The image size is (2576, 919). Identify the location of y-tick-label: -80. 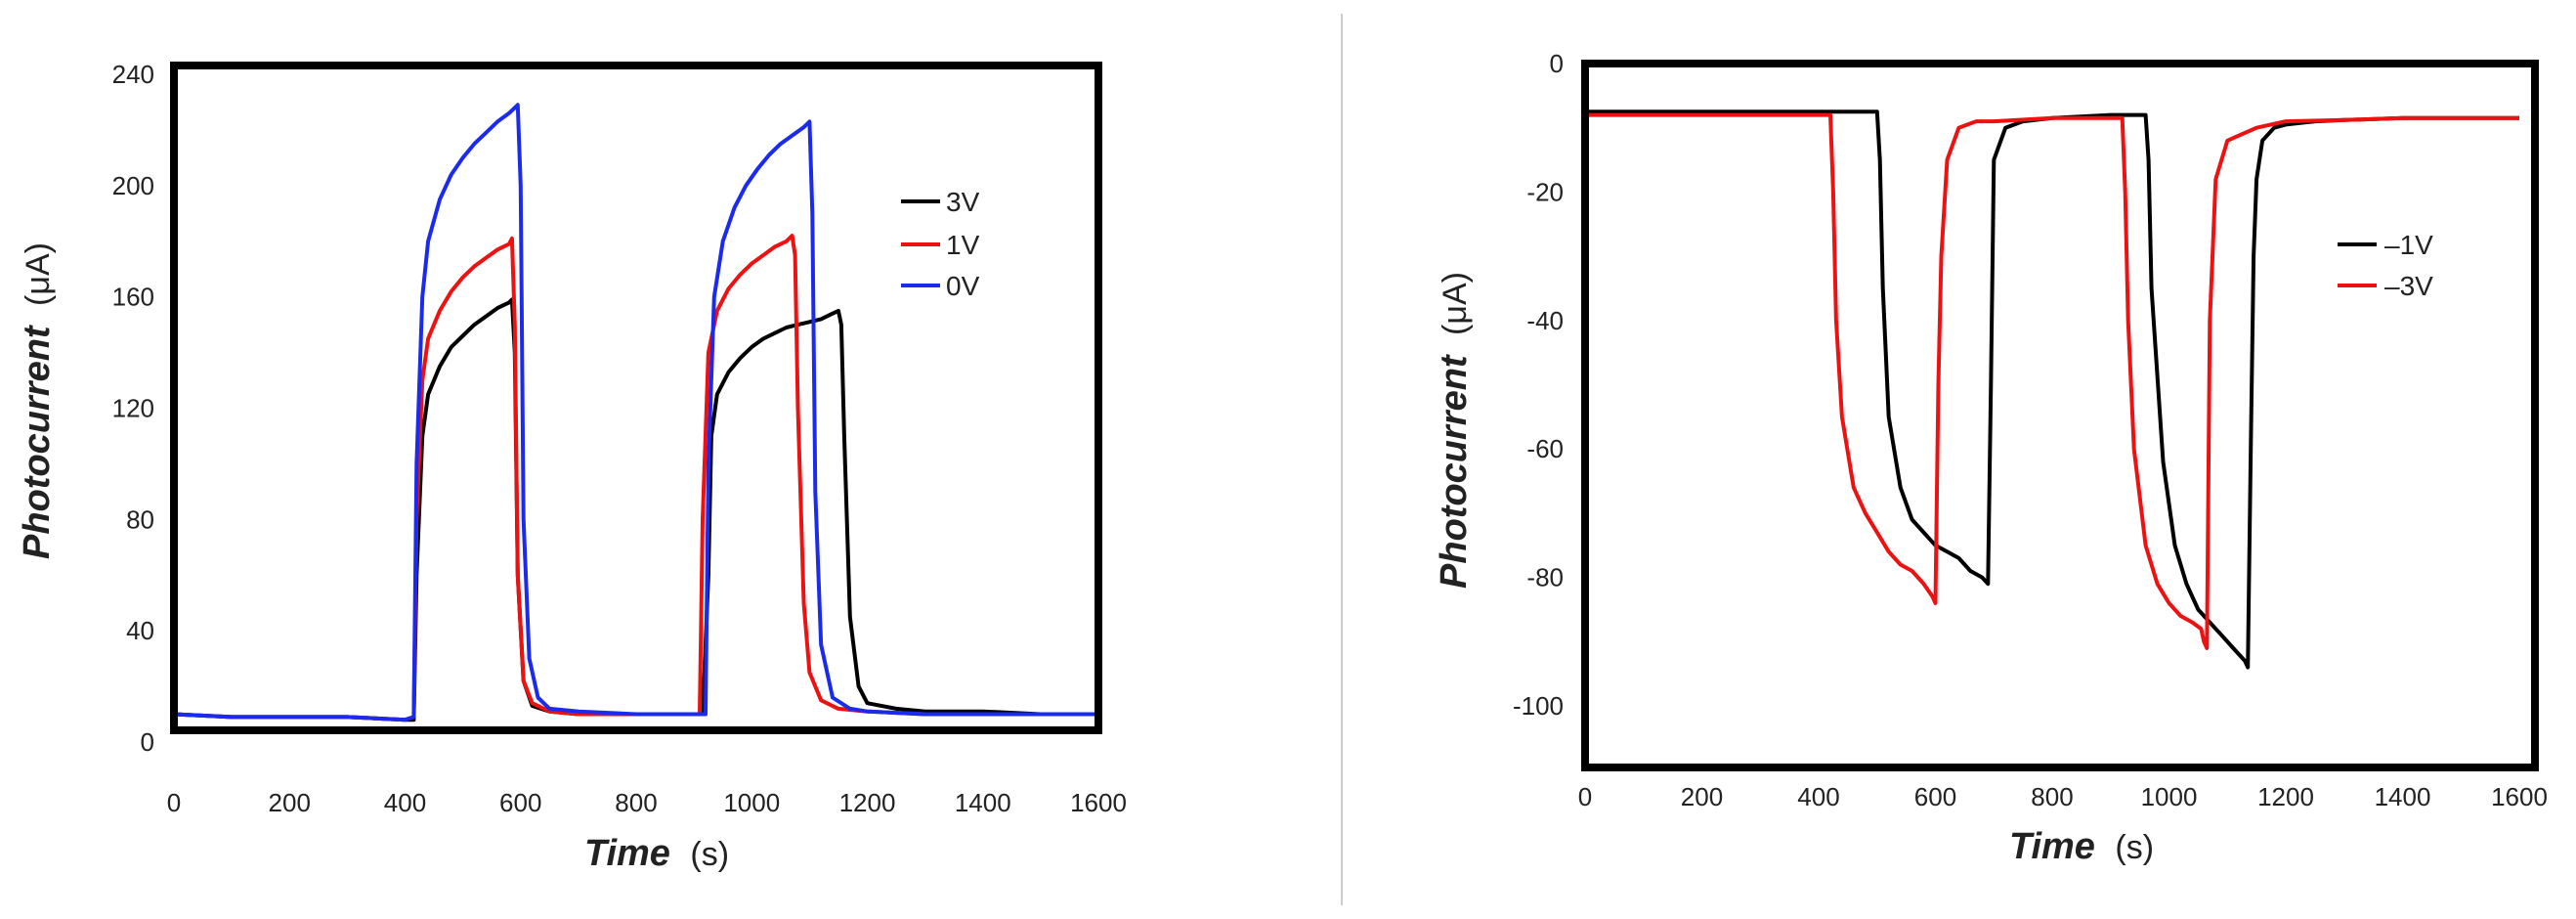
(1545, 577).